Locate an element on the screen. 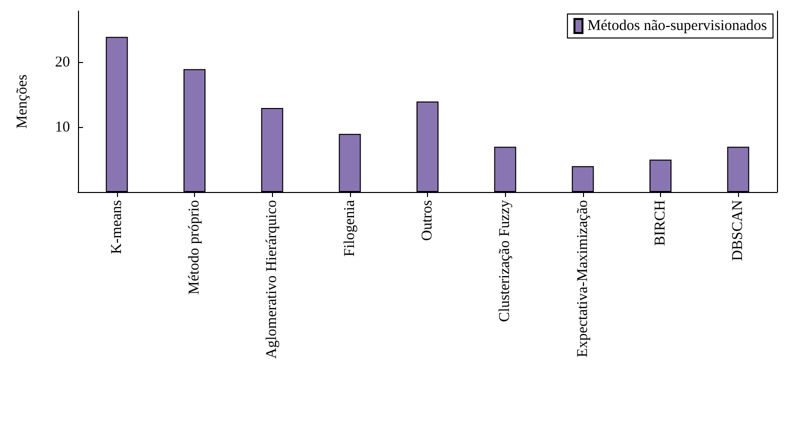 The image size is (797, 446). x-tick-label: Outros is located at coordinates (428, 220).